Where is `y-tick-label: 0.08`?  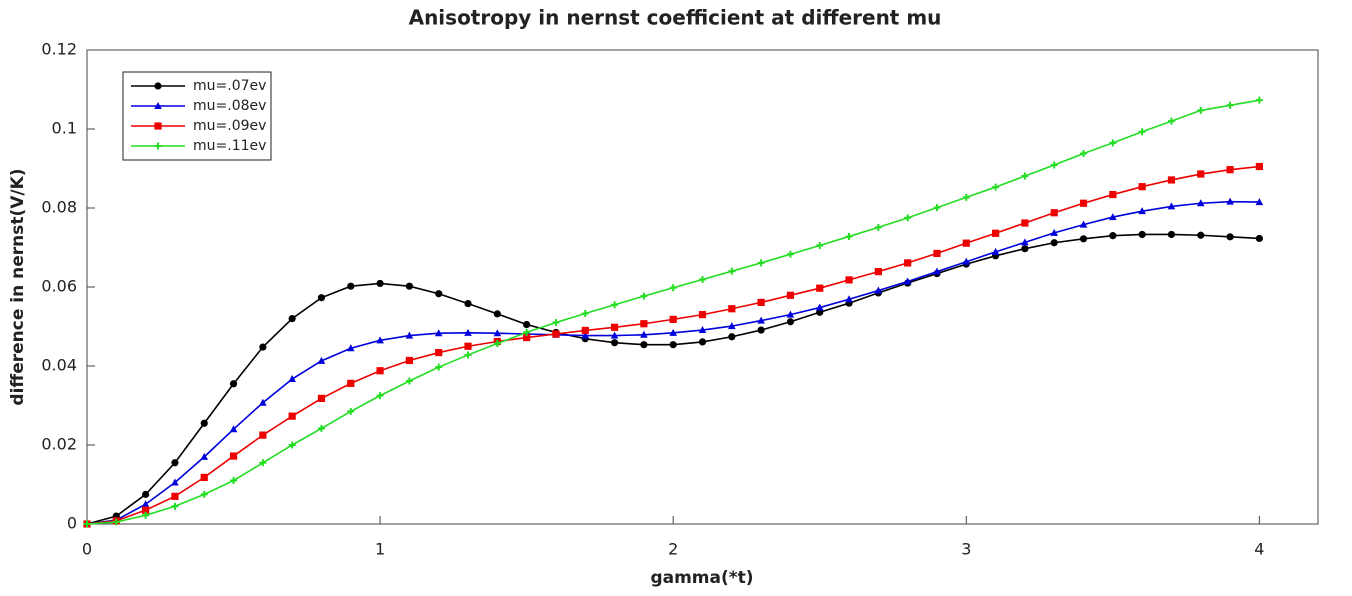 y-tick-label: 0.08 is located at coordinates (59, 207).